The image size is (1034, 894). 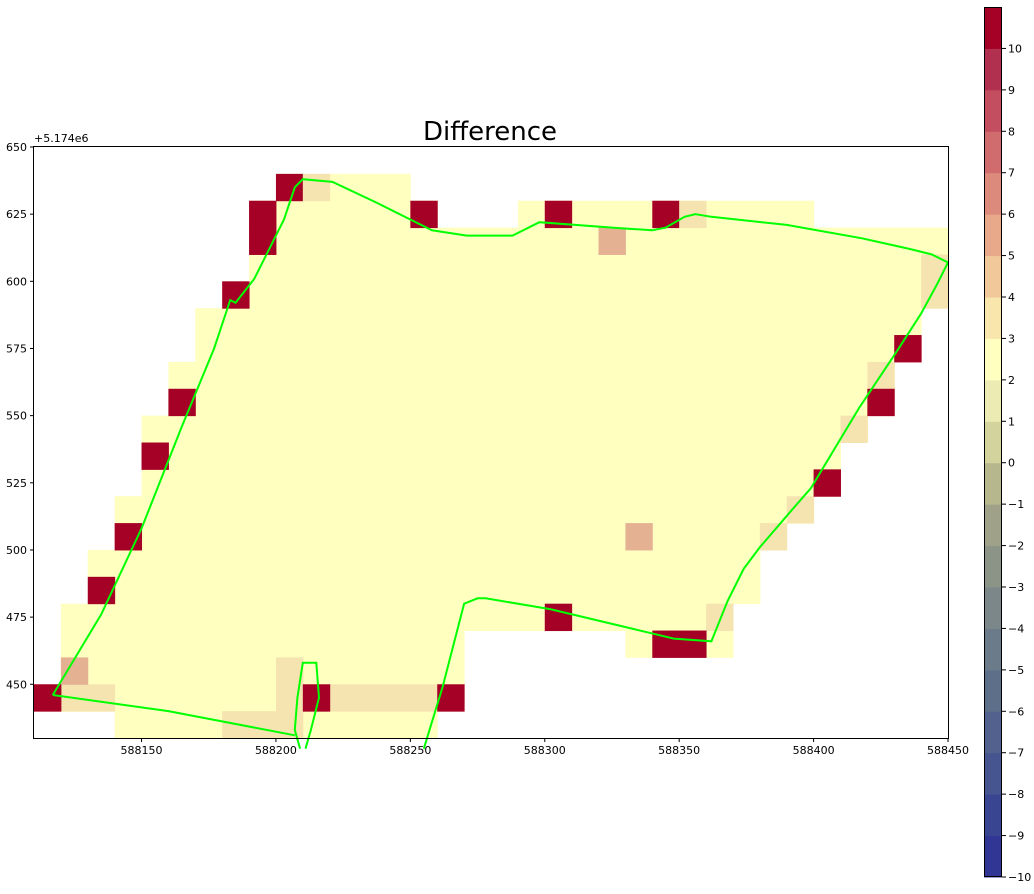 I want to click on colorbar-tick-label: 3, so click(x=1011, y=338).